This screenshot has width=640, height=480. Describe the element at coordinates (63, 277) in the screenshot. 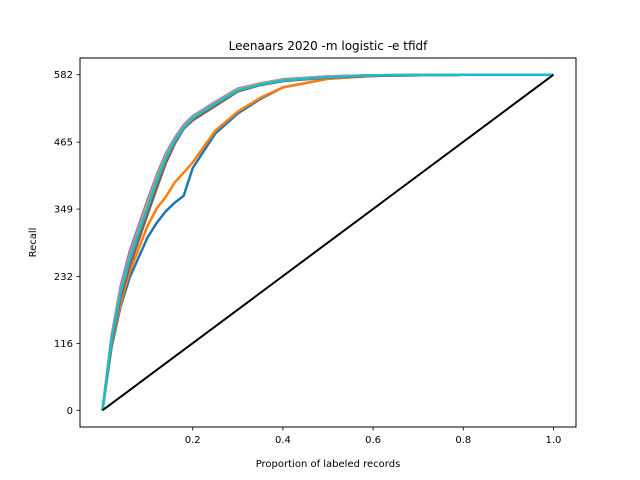

I see `y-tick-label: 232` at that location.